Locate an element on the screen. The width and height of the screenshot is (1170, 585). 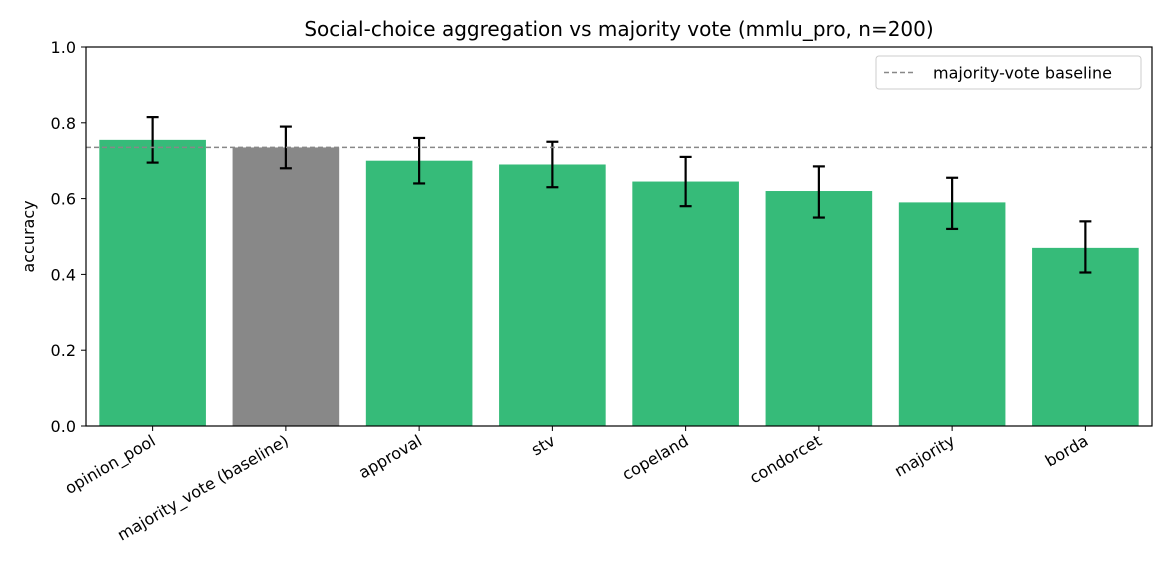
x-tick-label: stv is located at coordinates (543, 445).